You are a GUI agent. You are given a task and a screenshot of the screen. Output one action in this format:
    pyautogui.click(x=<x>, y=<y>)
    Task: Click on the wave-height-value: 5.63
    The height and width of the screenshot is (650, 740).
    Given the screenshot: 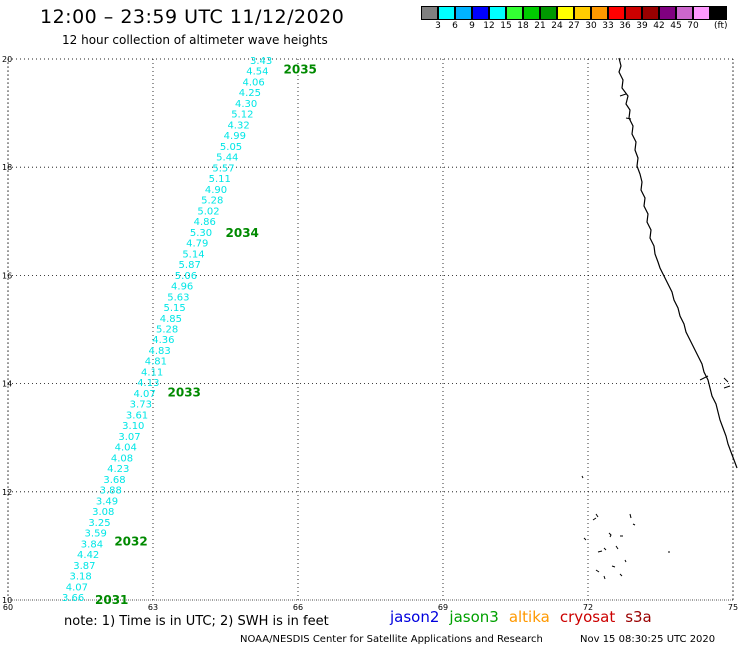 What is the action you would take?
    pyautogui.click(x=178, y=297)
    